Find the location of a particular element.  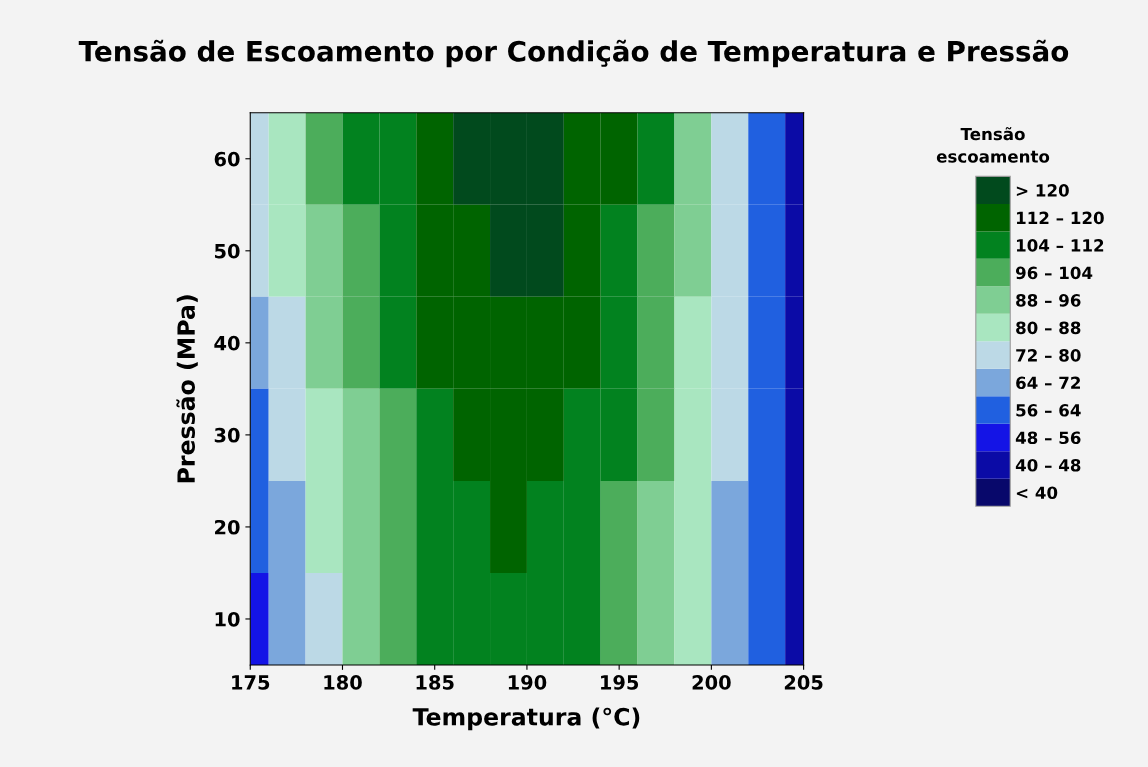

chart-title: Tensão de Escoamento por Condição de Temperatura e Pressão is located at coordinates (573, 53).